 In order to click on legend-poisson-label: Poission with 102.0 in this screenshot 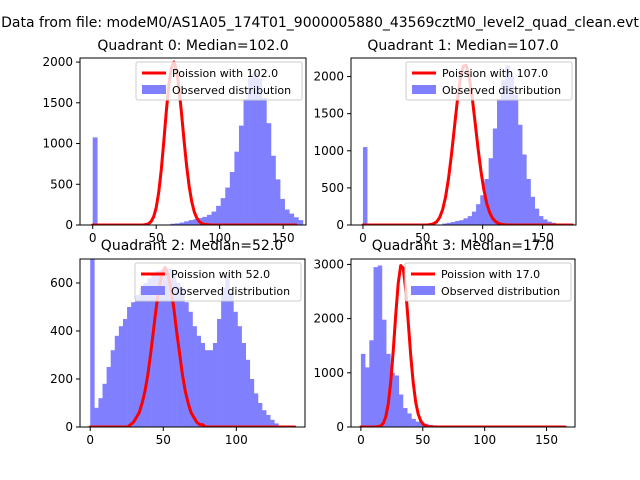, I will do `click(225, 73)`.